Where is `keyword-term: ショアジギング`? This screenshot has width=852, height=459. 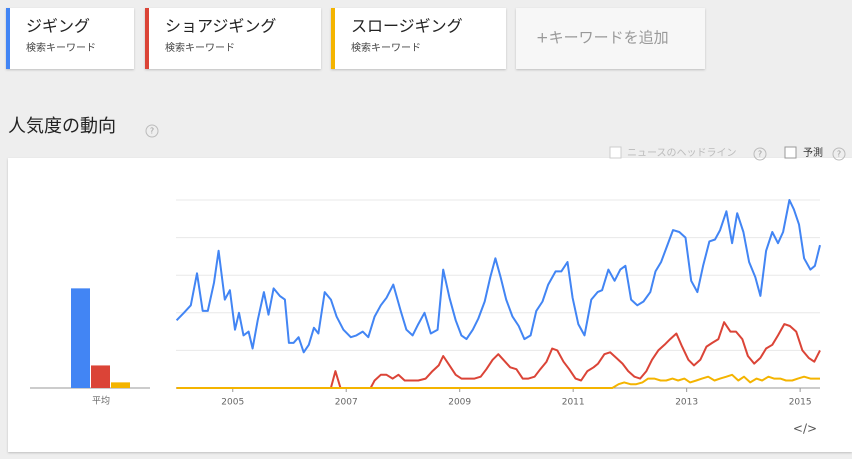
keyword-term: ショアジギング is located at coordinates (220, 26).